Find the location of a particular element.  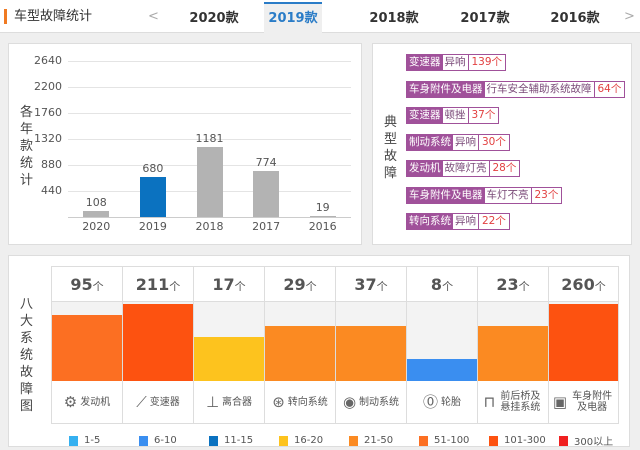

legend-label: 300以上 is located at coordinates (594, 442).